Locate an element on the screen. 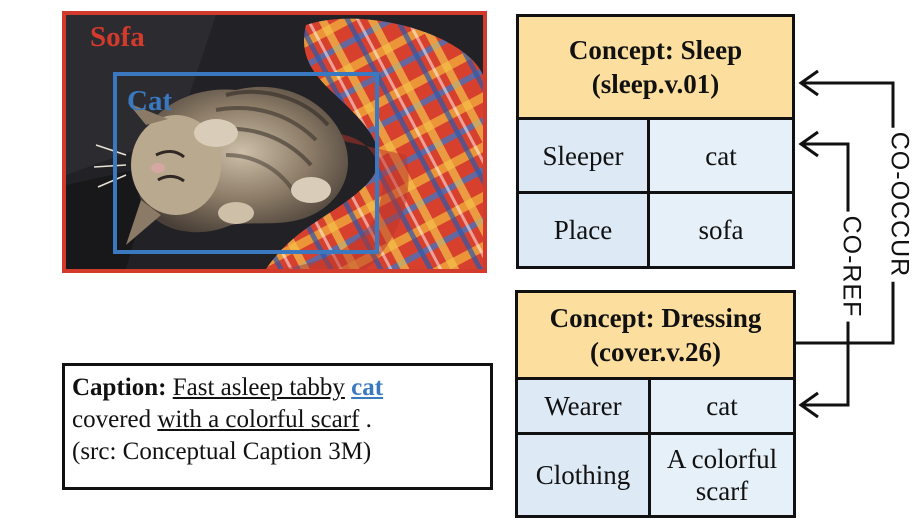 This screenshot has height=530, width=919. caption-phrase-asleep: Fast asleep tabby is located at coordinates (258, 387).